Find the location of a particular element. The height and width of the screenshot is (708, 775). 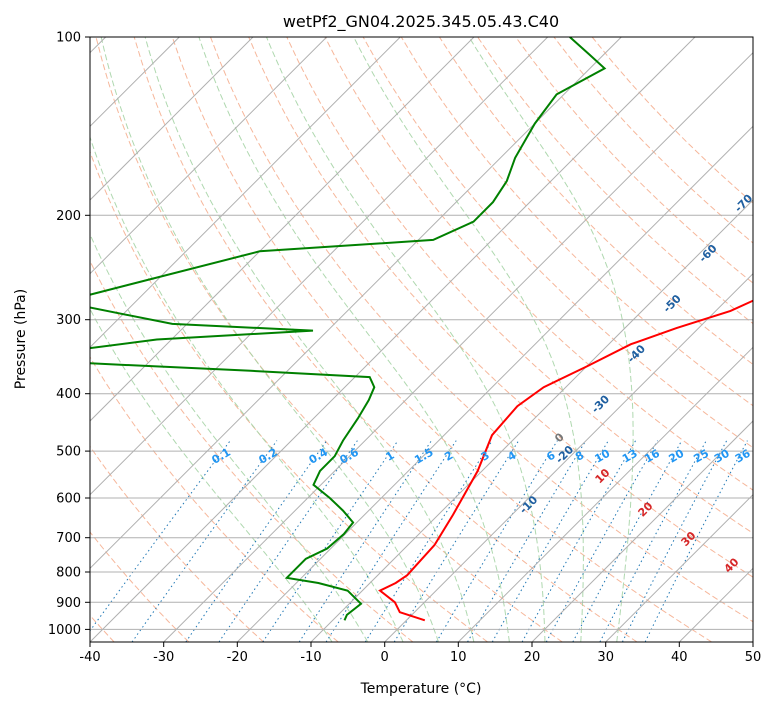

y-tick-label: 900 is located at coordinates (68, 603).